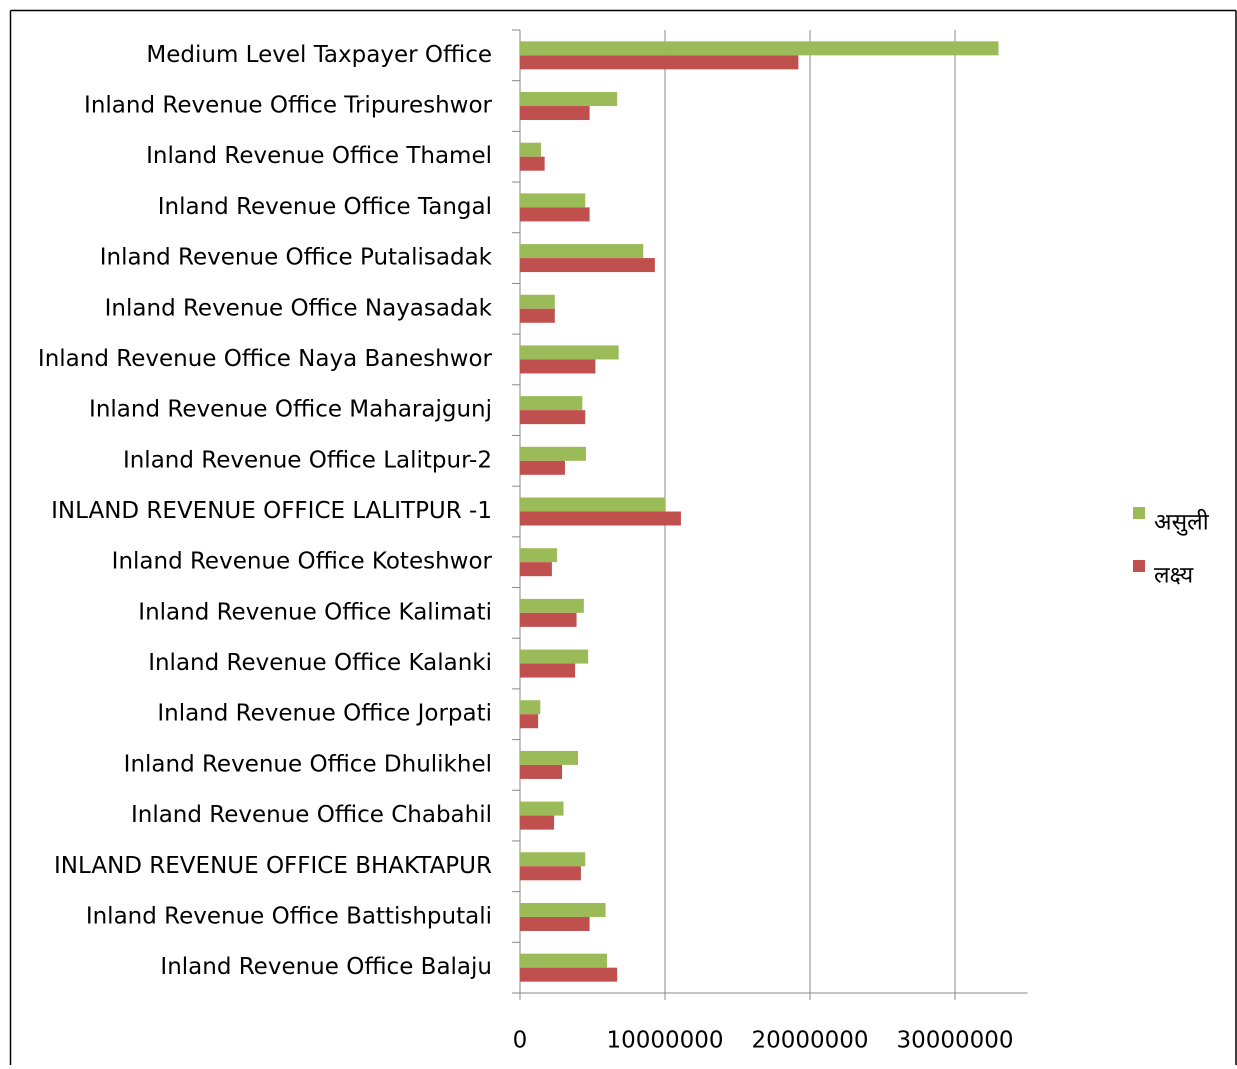  What do you see at coordinates (289, 916) in the screenshot?
I see `y-tick-label: Inland Revenue Office Battishputali` at bounding box center [289, 916].